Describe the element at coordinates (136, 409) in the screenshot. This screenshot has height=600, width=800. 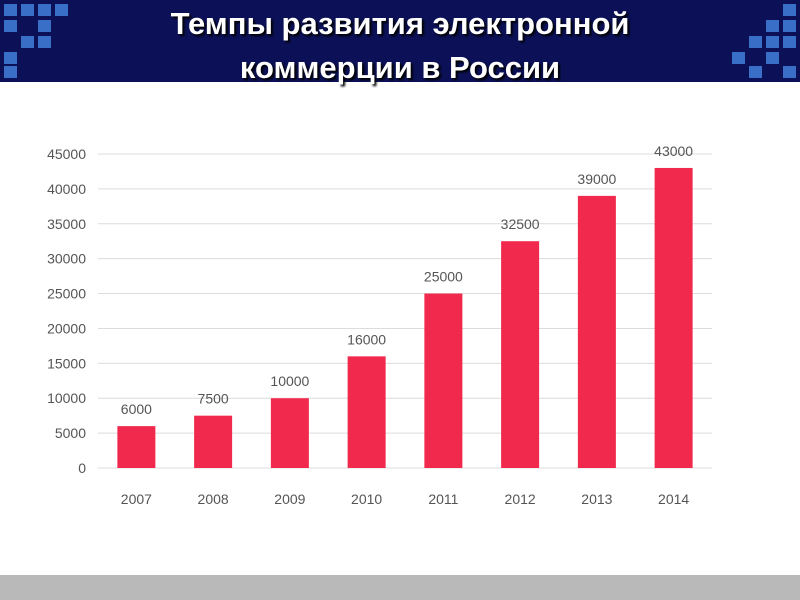
I see `data-label: 6000` at that location.